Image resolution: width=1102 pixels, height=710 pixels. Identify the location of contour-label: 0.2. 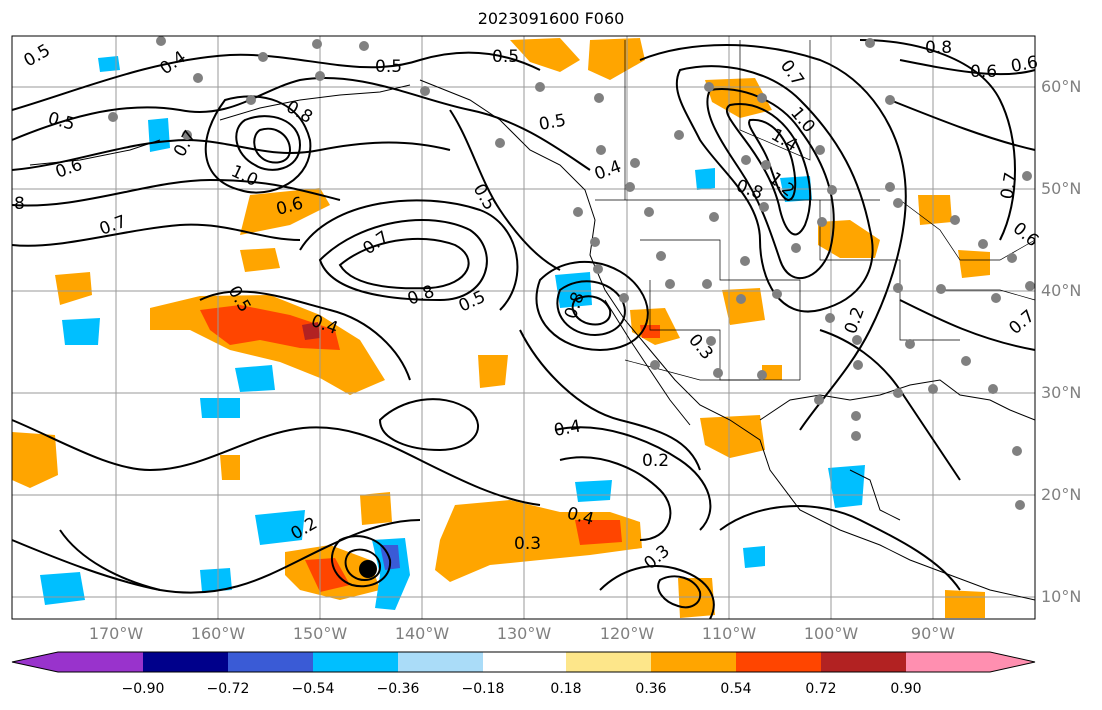
(655, 461).